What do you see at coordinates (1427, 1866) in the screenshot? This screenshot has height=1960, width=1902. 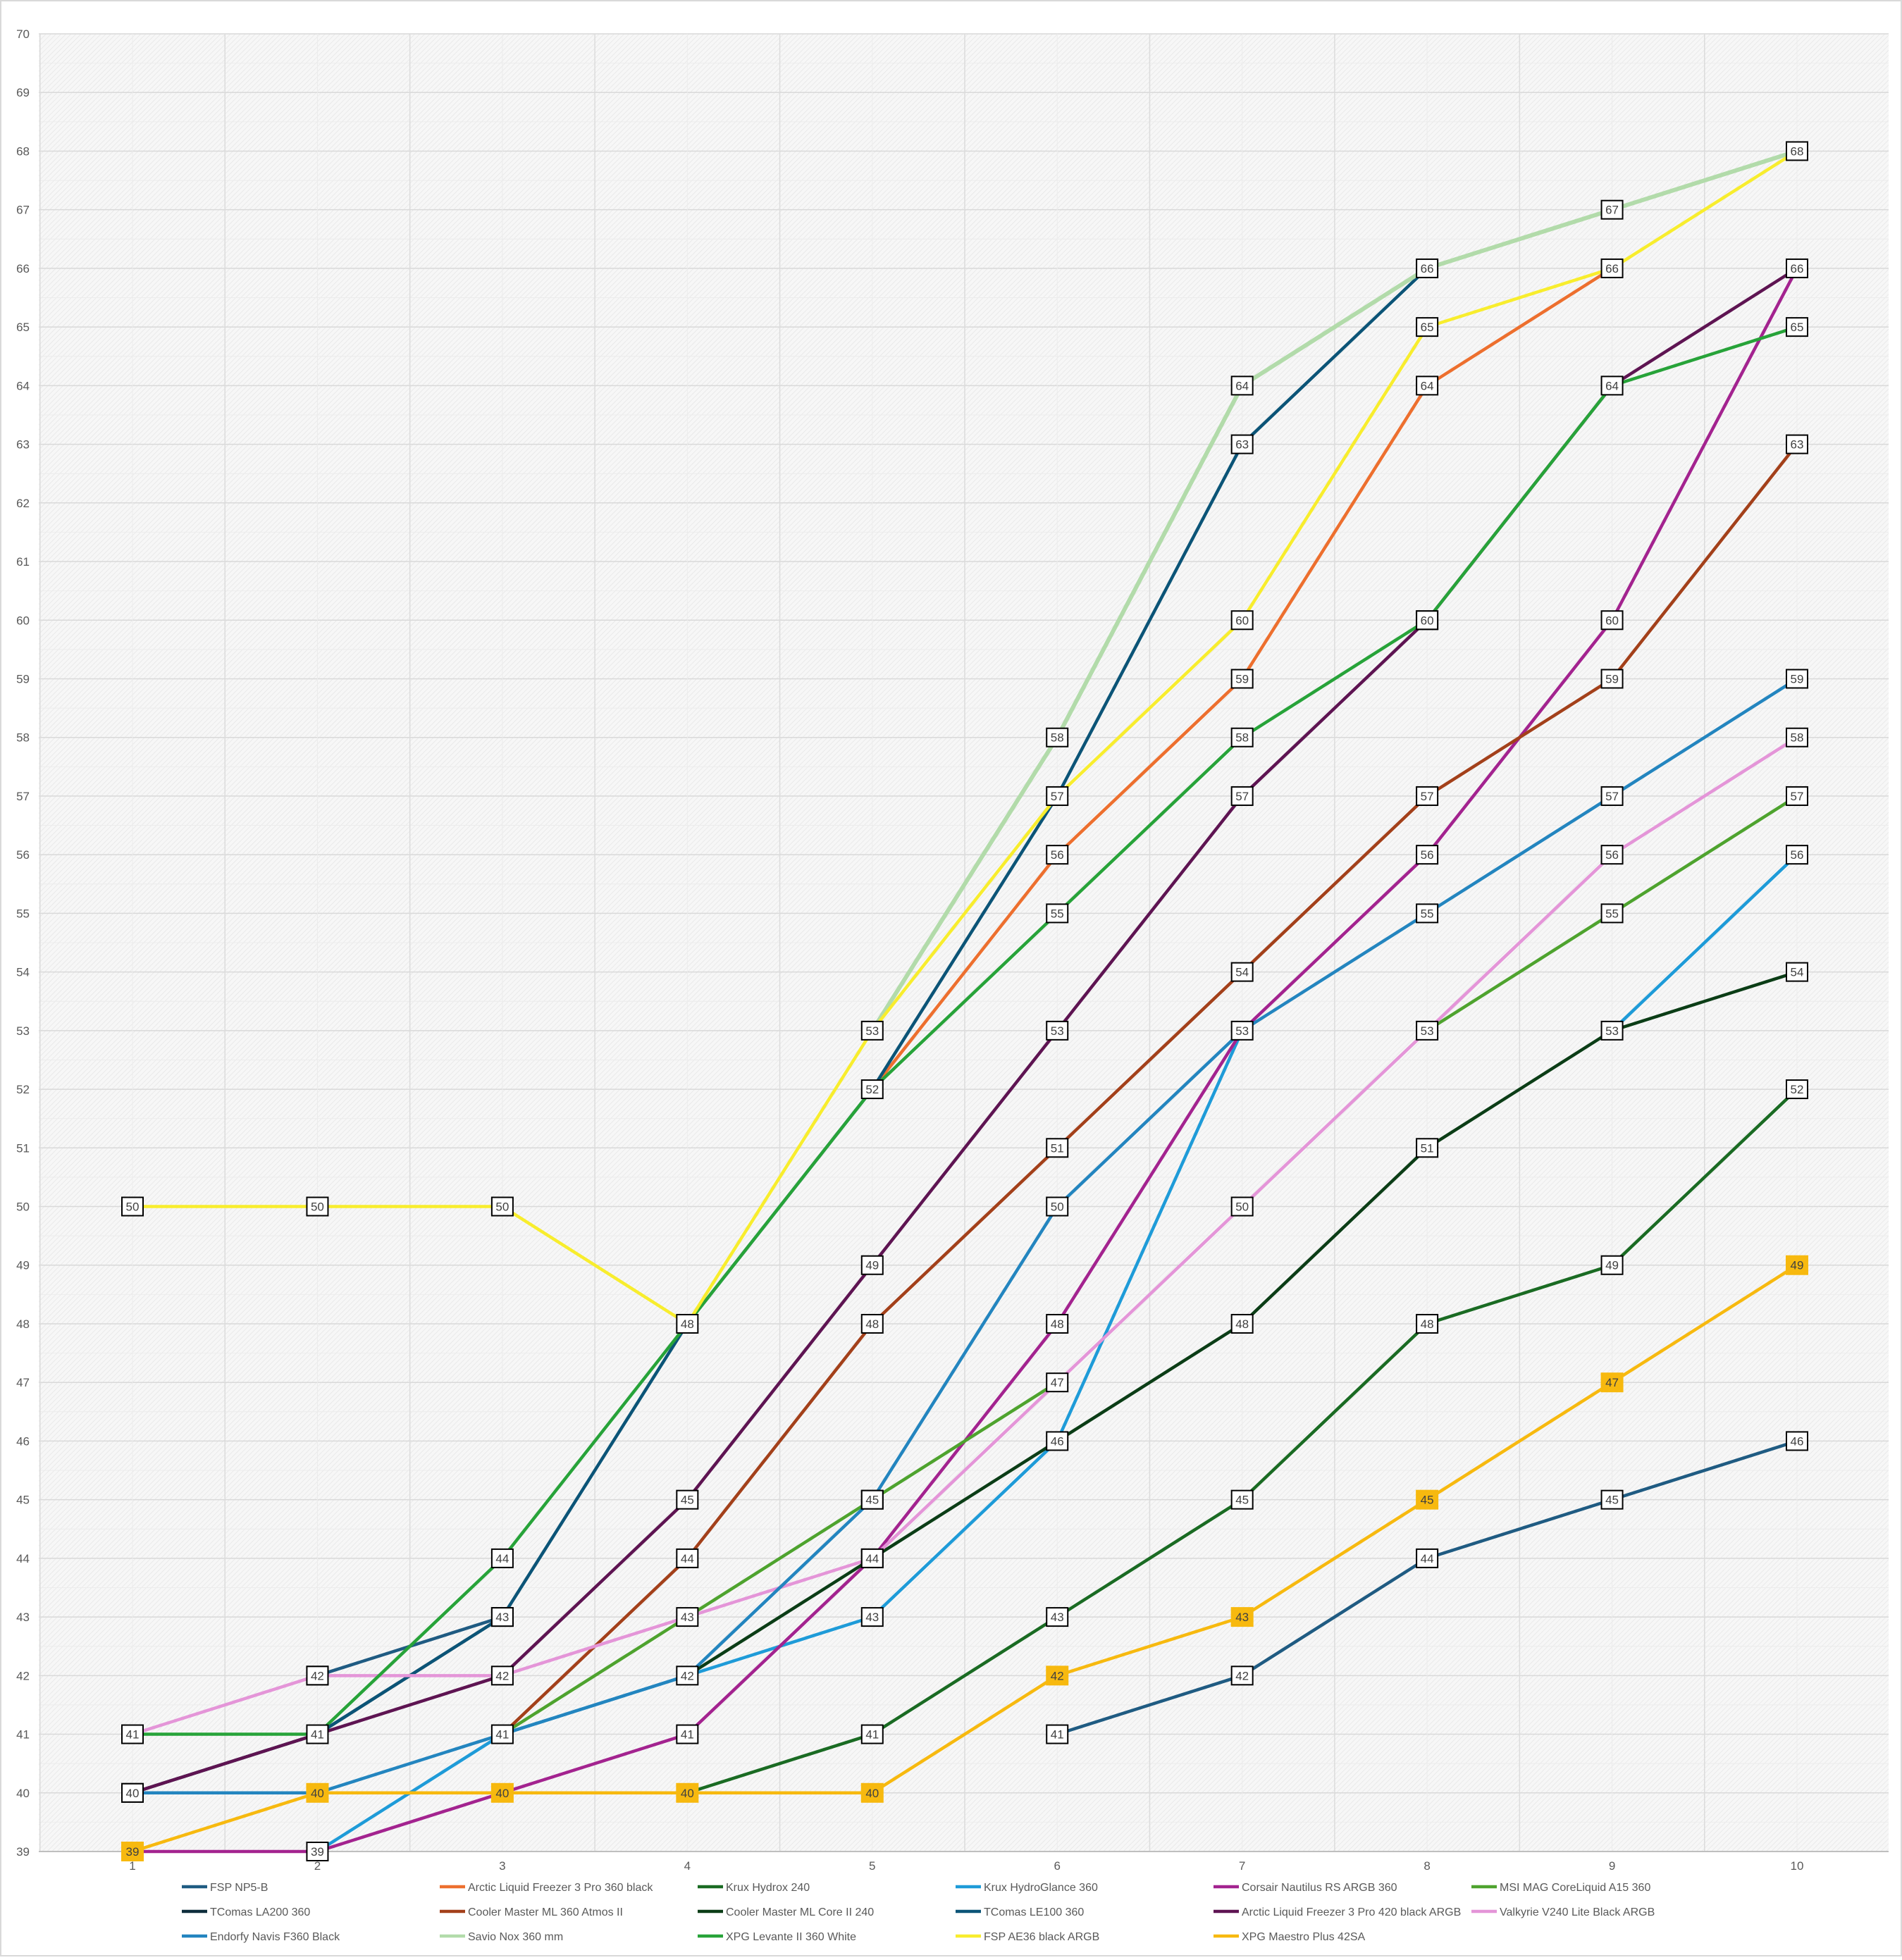 I see `x-tick-label: 8` at bounding box center [1427, 1866].